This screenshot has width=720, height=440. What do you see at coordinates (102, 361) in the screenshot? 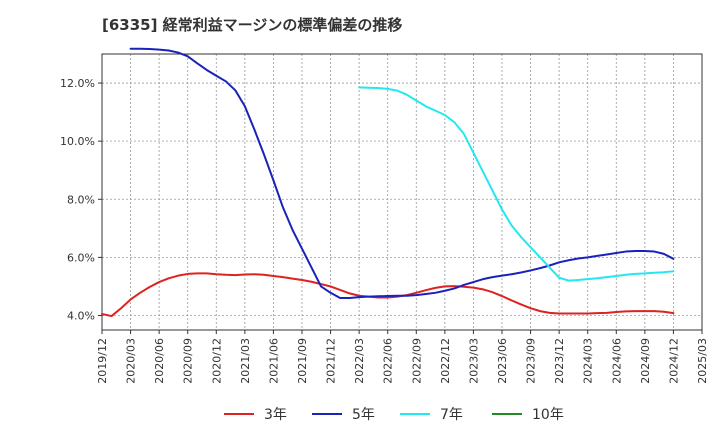
I see `x-tick-label: 2019/12` at bounding box center [102, 361].